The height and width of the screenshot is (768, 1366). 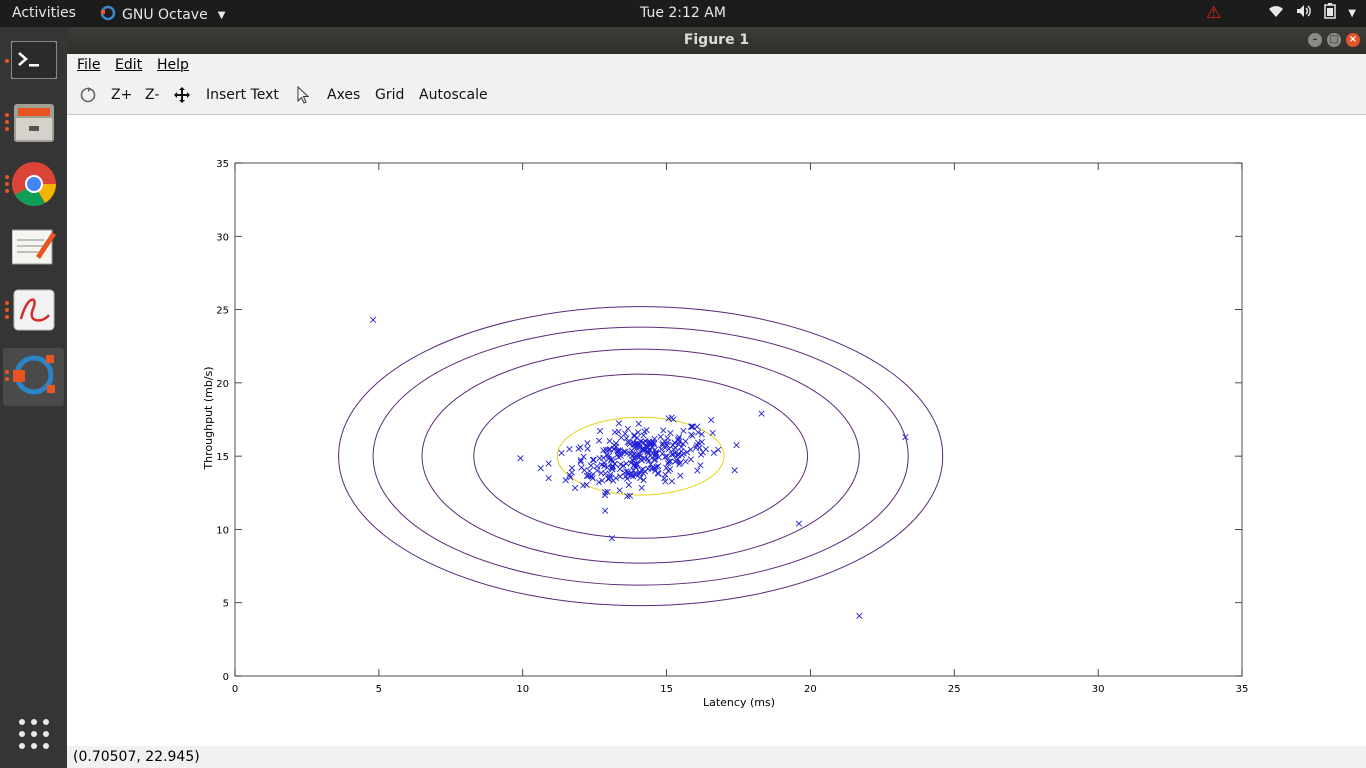 What do you see at coordinates (1315, 40) in the screenshot?
I see `minimize-button: –` at bounding box center [1315, 40].